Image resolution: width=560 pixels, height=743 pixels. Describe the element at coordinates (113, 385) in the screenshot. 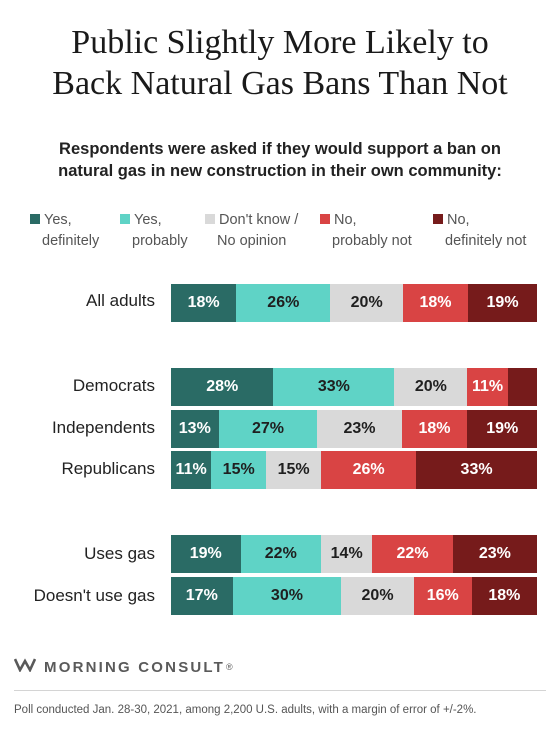

I see `row-label-democrats: Democrats` at that location.